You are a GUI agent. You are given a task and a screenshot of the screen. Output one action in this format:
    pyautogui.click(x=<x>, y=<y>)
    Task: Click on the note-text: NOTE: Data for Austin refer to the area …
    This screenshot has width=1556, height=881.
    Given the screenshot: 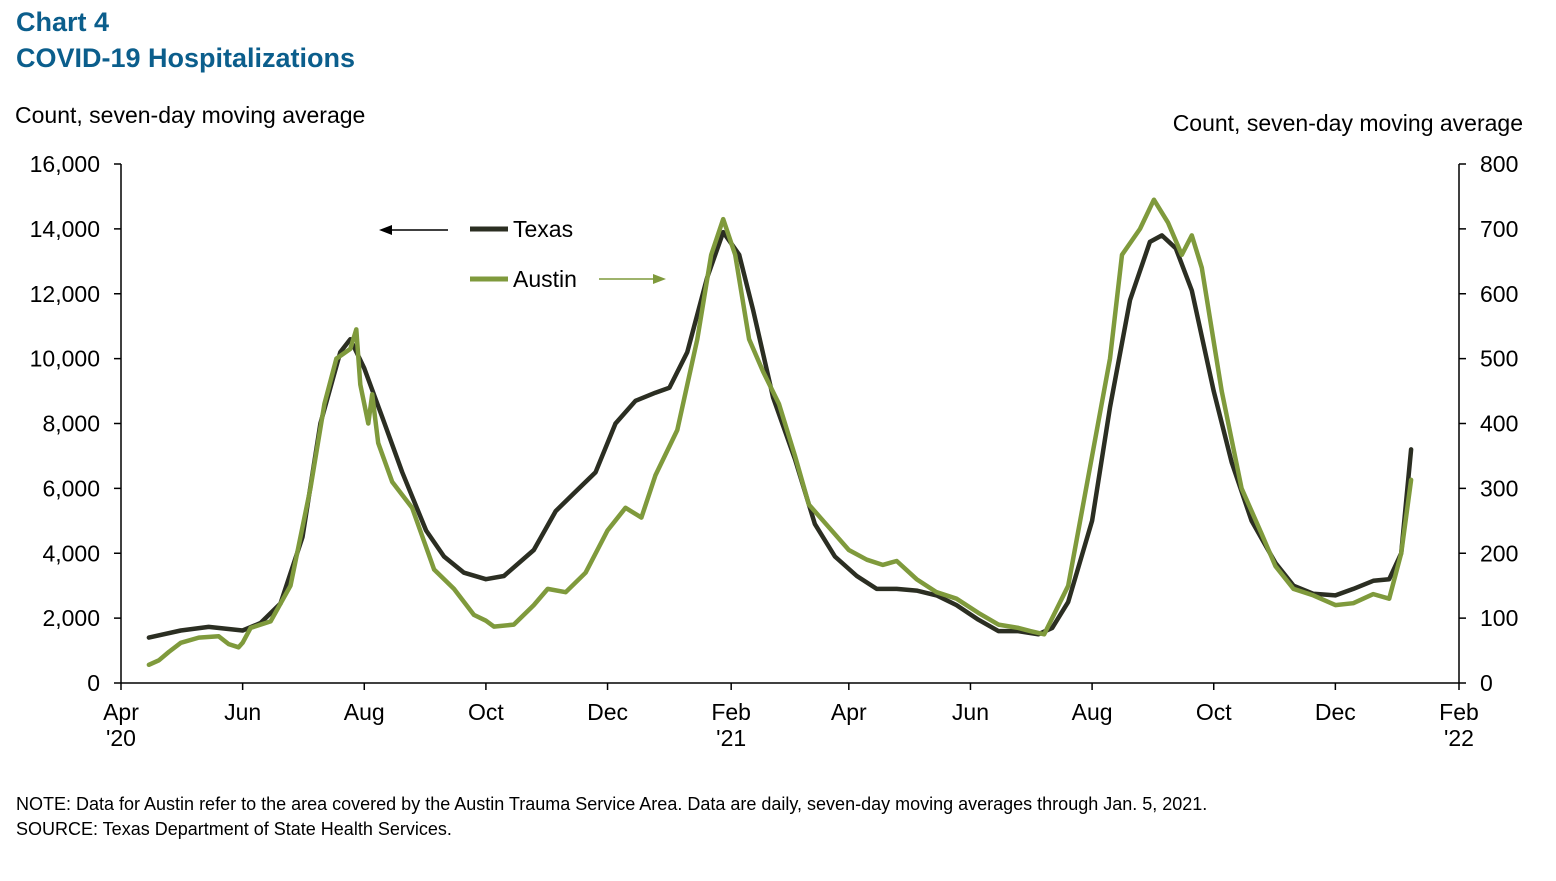 What is the action you would take?
    pyautogui.click(x=612, y=804)
    